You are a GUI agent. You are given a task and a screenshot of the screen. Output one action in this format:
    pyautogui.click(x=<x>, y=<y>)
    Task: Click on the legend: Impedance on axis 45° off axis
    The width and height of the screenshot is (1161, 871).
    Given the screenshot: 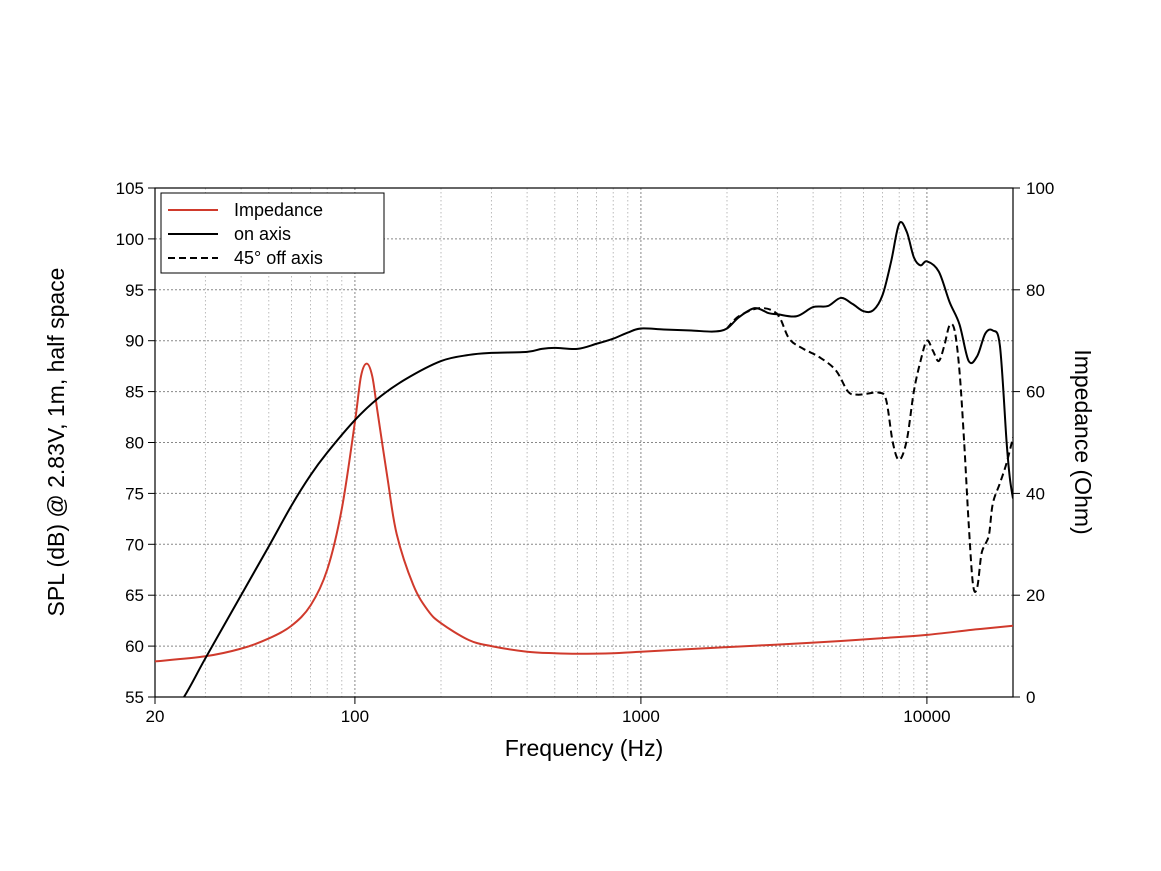 What is the action you would take?
    pyautogui.click(x=272, y=233)
    